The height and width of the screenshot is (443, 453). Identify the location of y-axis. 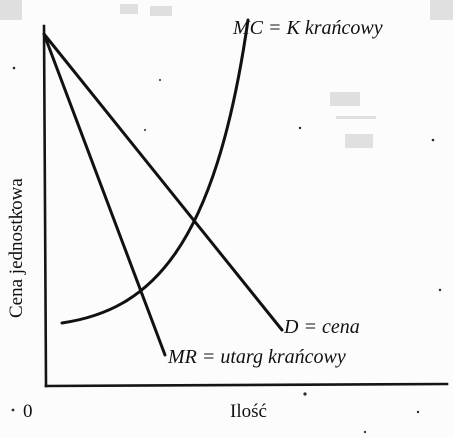
(45, 206).